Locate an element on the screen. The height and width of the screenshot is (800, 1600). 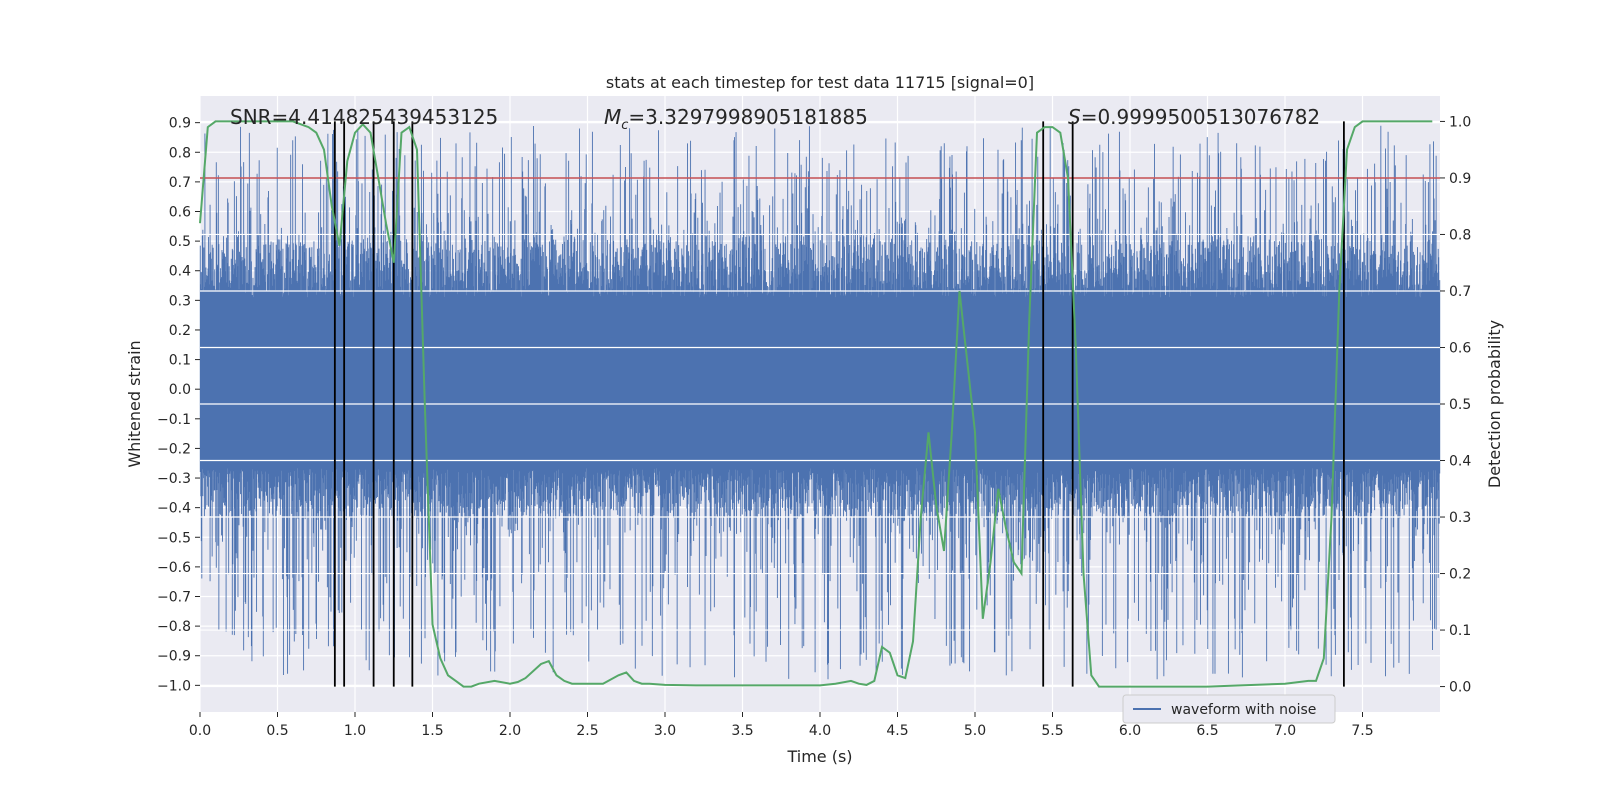
y2-tick-label: 0.6 is located at coordinates (1460, 348).